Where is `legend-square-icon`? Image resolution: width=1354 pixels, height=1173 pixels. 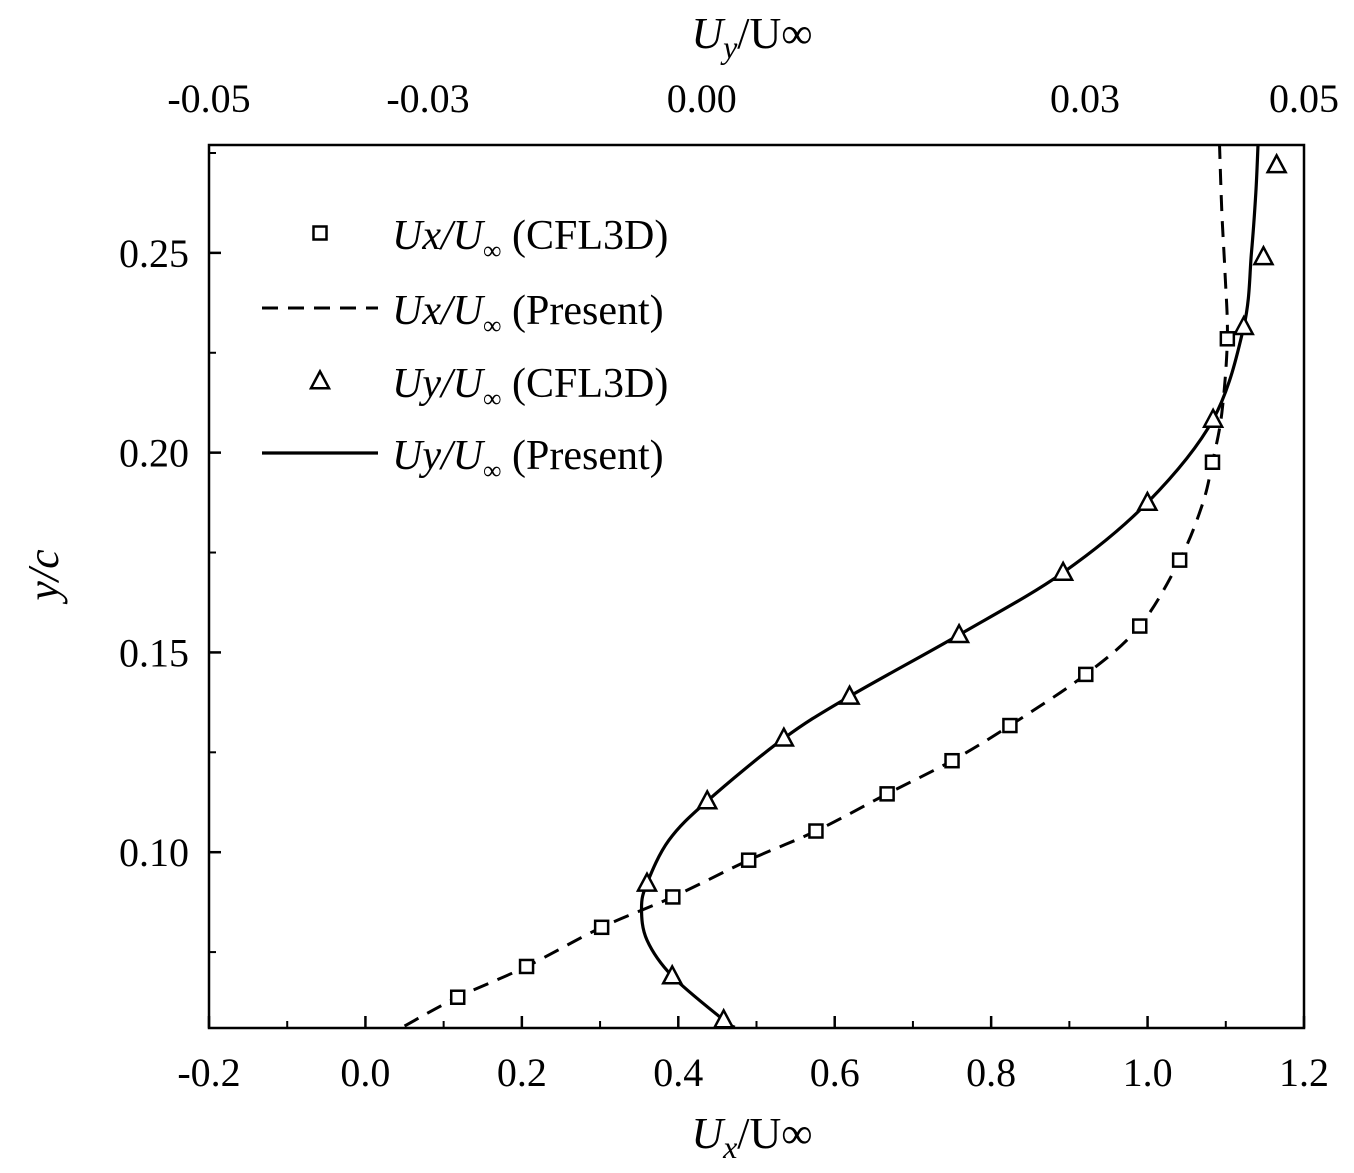 legend-square-icon is located at coordinates (320, 233).